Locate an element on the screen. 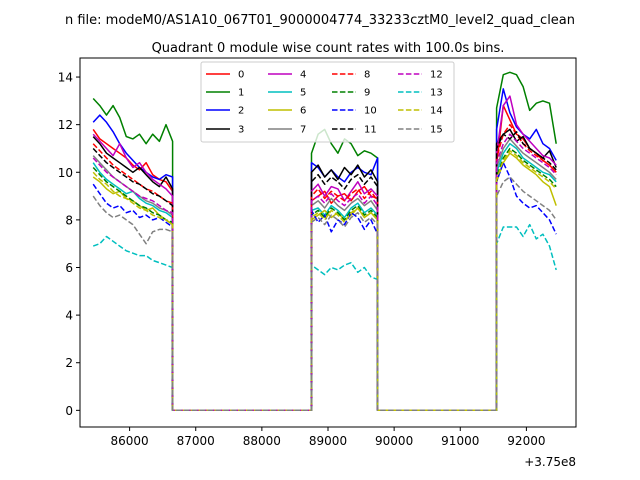 This screenshot has height=480, width=640. x-tick-label: 91000 is located at coordinates (460, 441).